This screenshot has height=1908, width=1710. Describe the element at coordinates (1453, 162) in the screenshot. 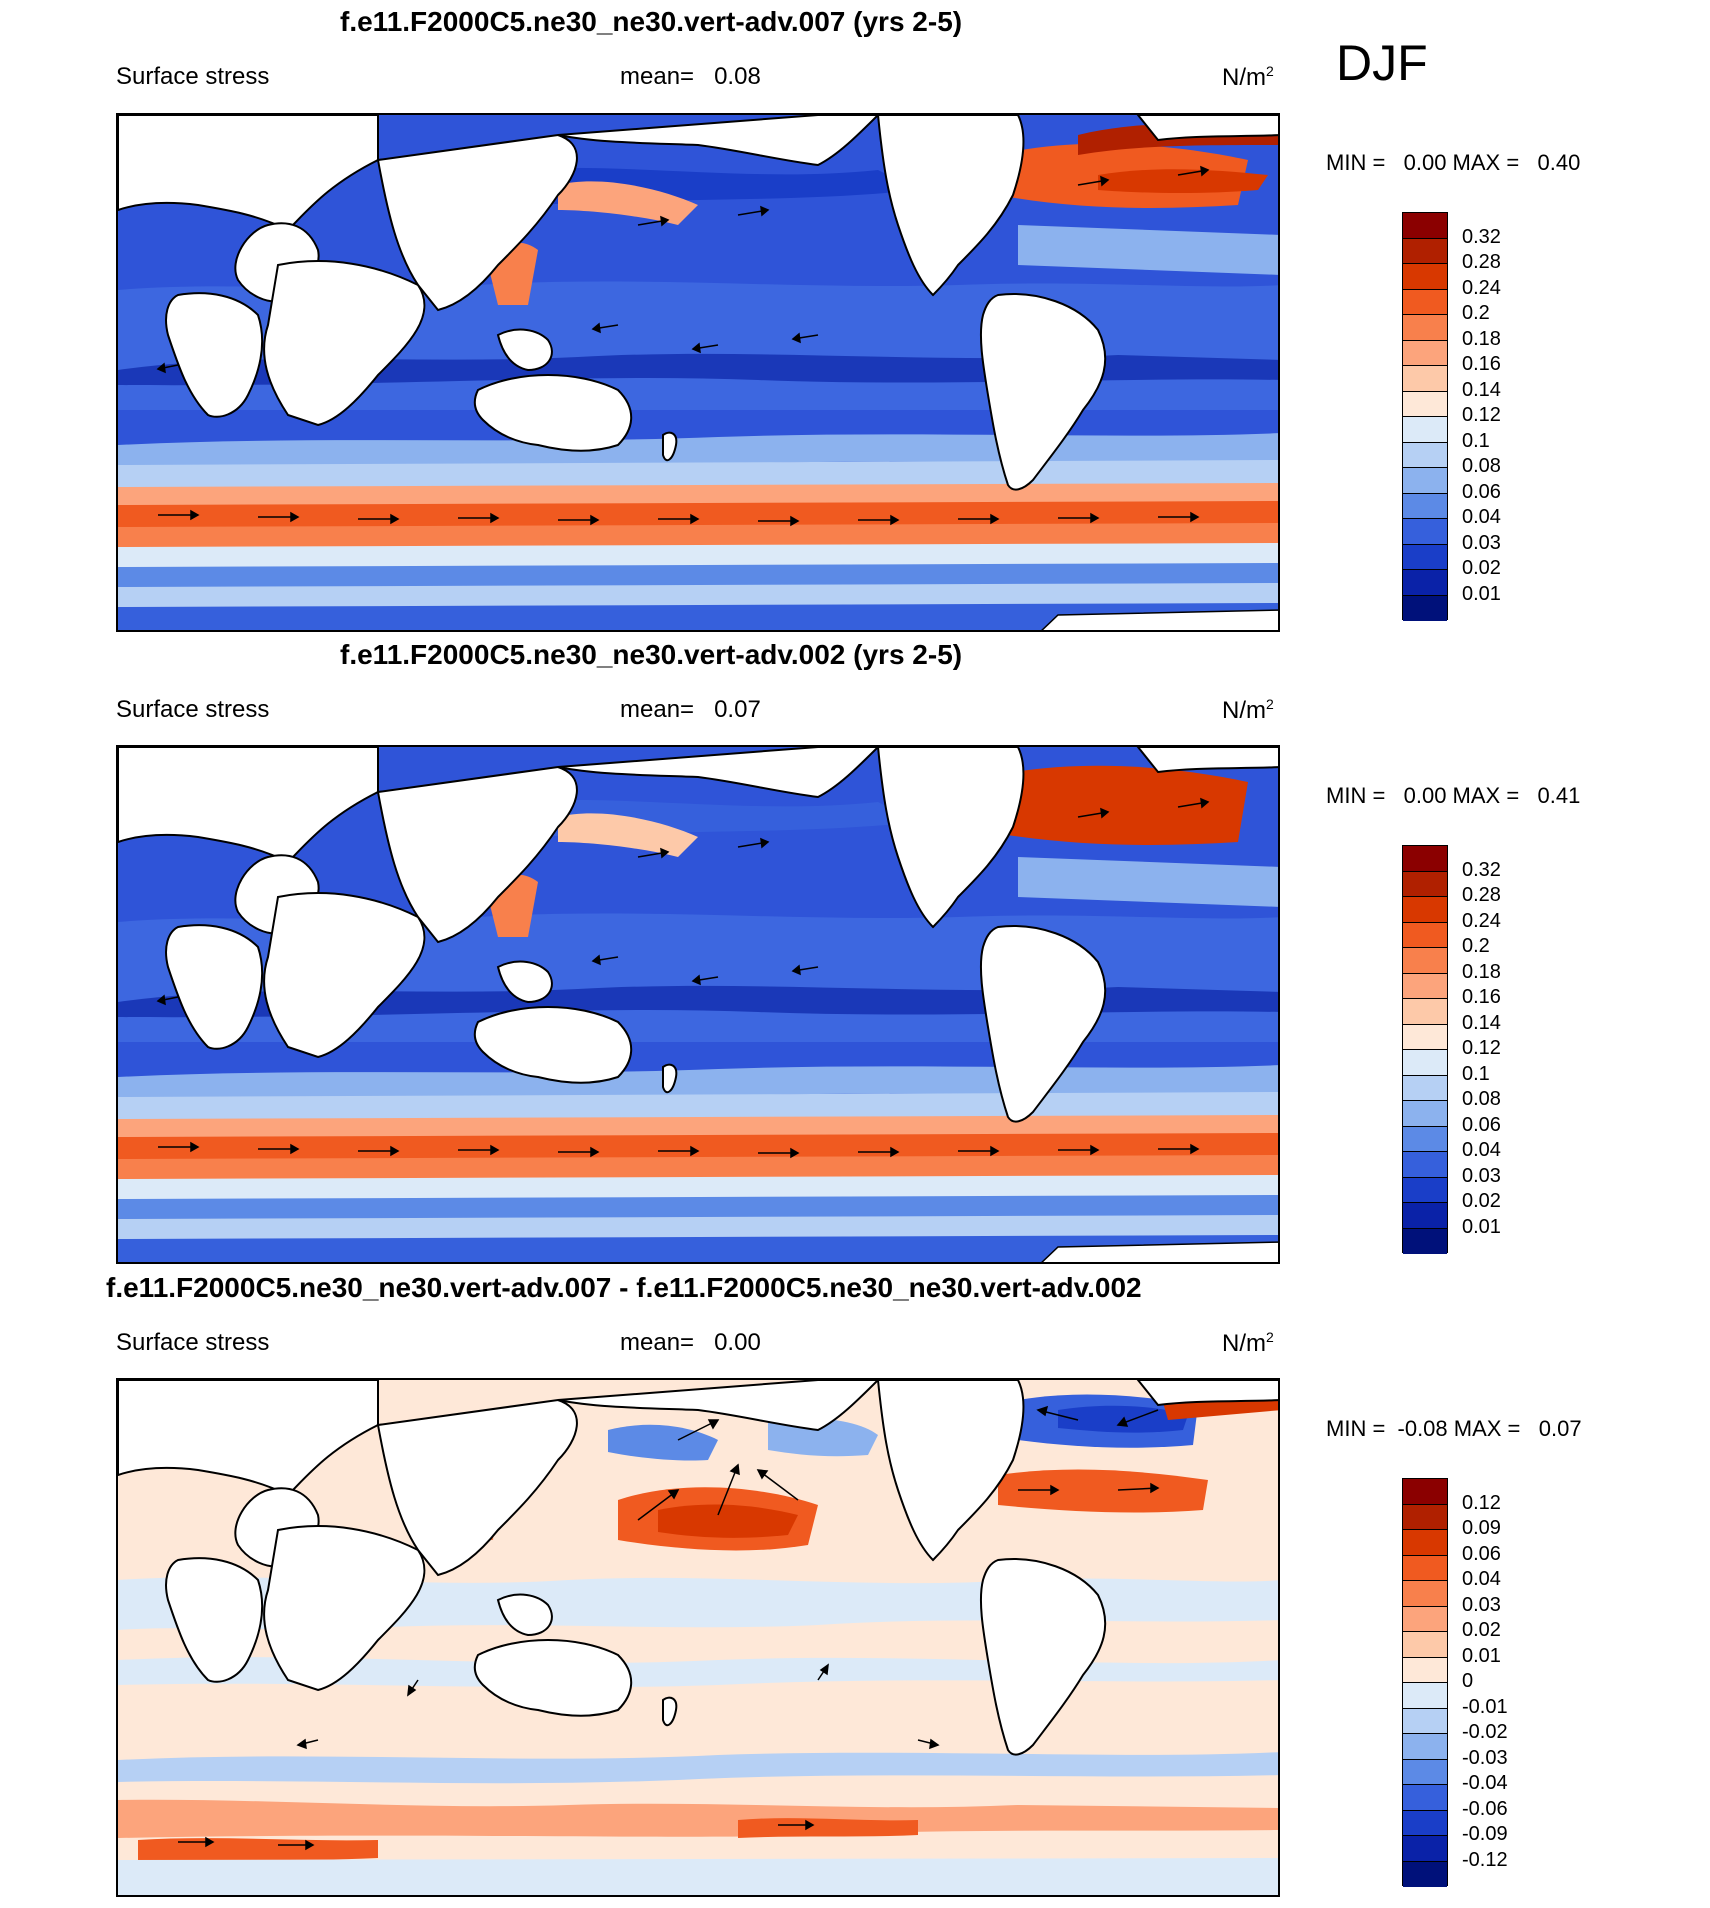

I see `panel-1-minmax: MIN = 0.00 MAX = 0.40` at that location.